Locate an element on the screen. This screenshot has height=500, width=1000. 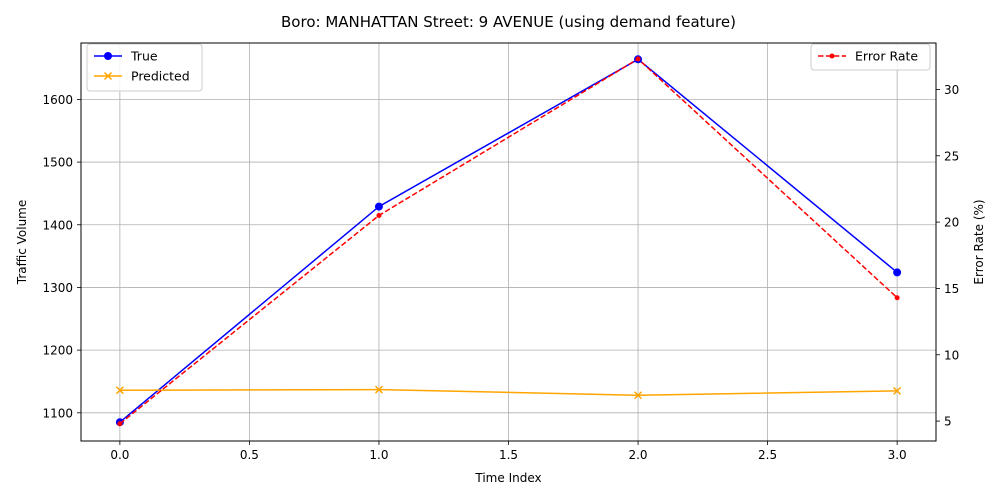
legend-error-rate-marker is located at coordinates (832, 56).